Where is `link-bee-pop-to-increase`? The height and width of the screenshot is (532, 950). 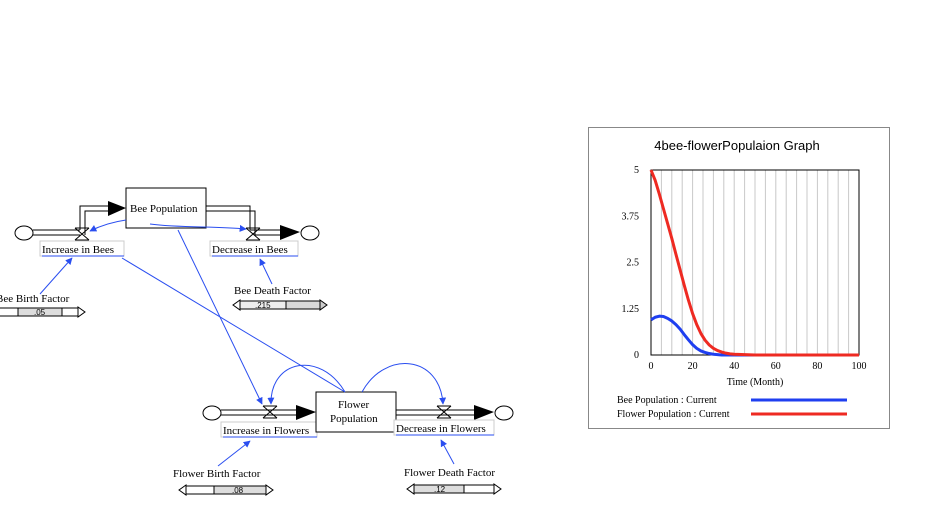 link-bee-pop-to-increase is located at coordinates (108, 225).